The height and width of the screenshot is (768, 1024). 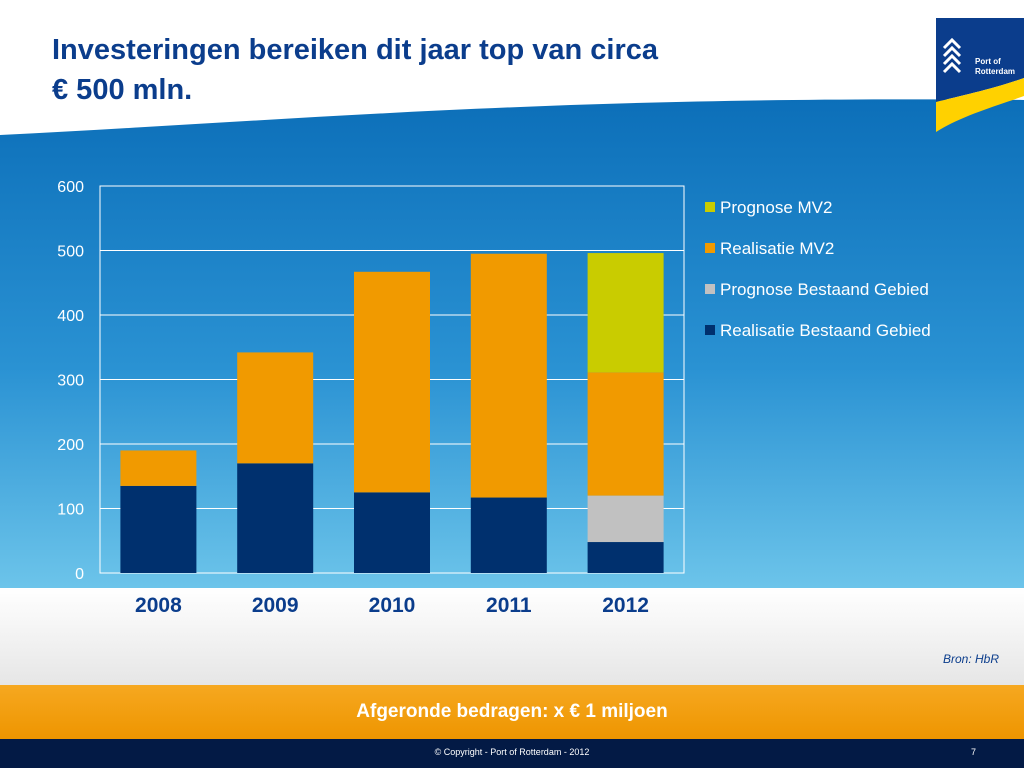 I want to click on page-number: 7, so click(x=973, y=752).